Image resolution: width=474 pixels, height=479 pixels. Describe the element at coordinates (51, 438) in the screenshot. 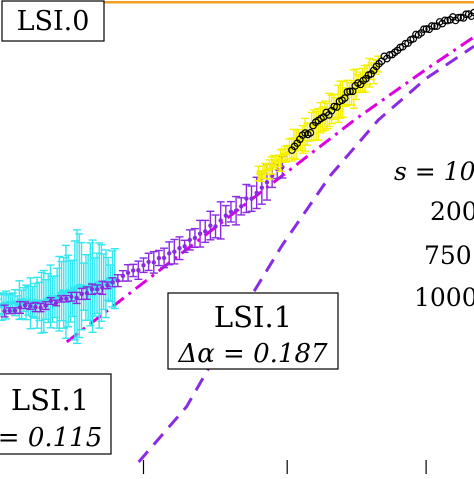

I see `annotation-value: = 0.115` at that location.